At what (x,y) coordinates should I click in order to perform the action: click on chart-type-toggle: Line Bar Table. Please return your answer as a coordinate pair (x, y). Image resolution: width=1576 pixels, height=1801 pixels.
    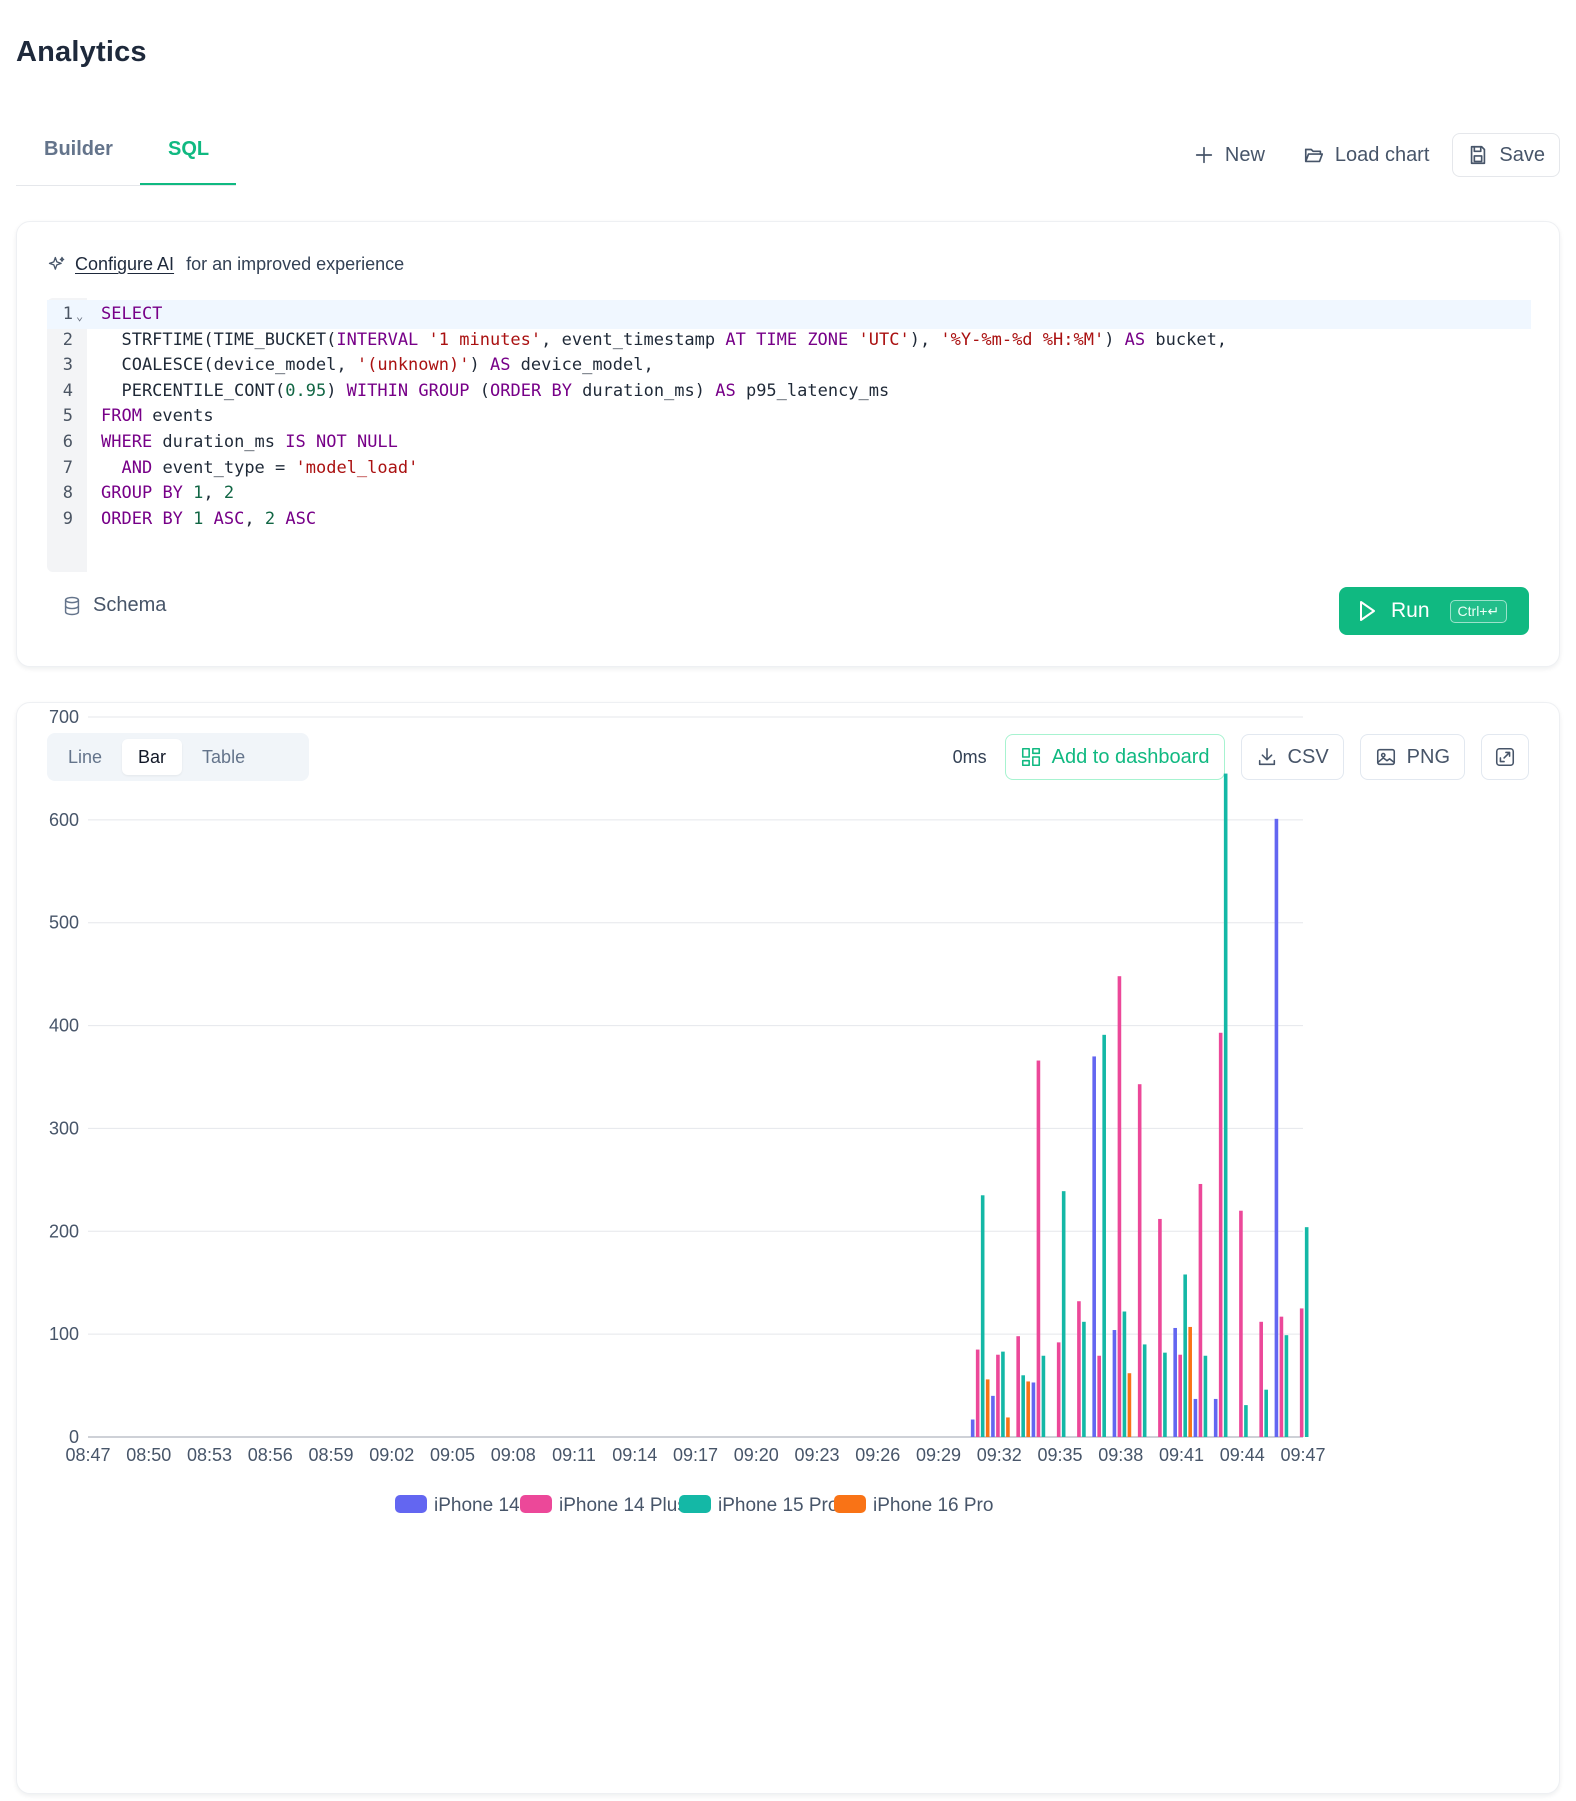
    Looking at the image, I should click on (178, 757).